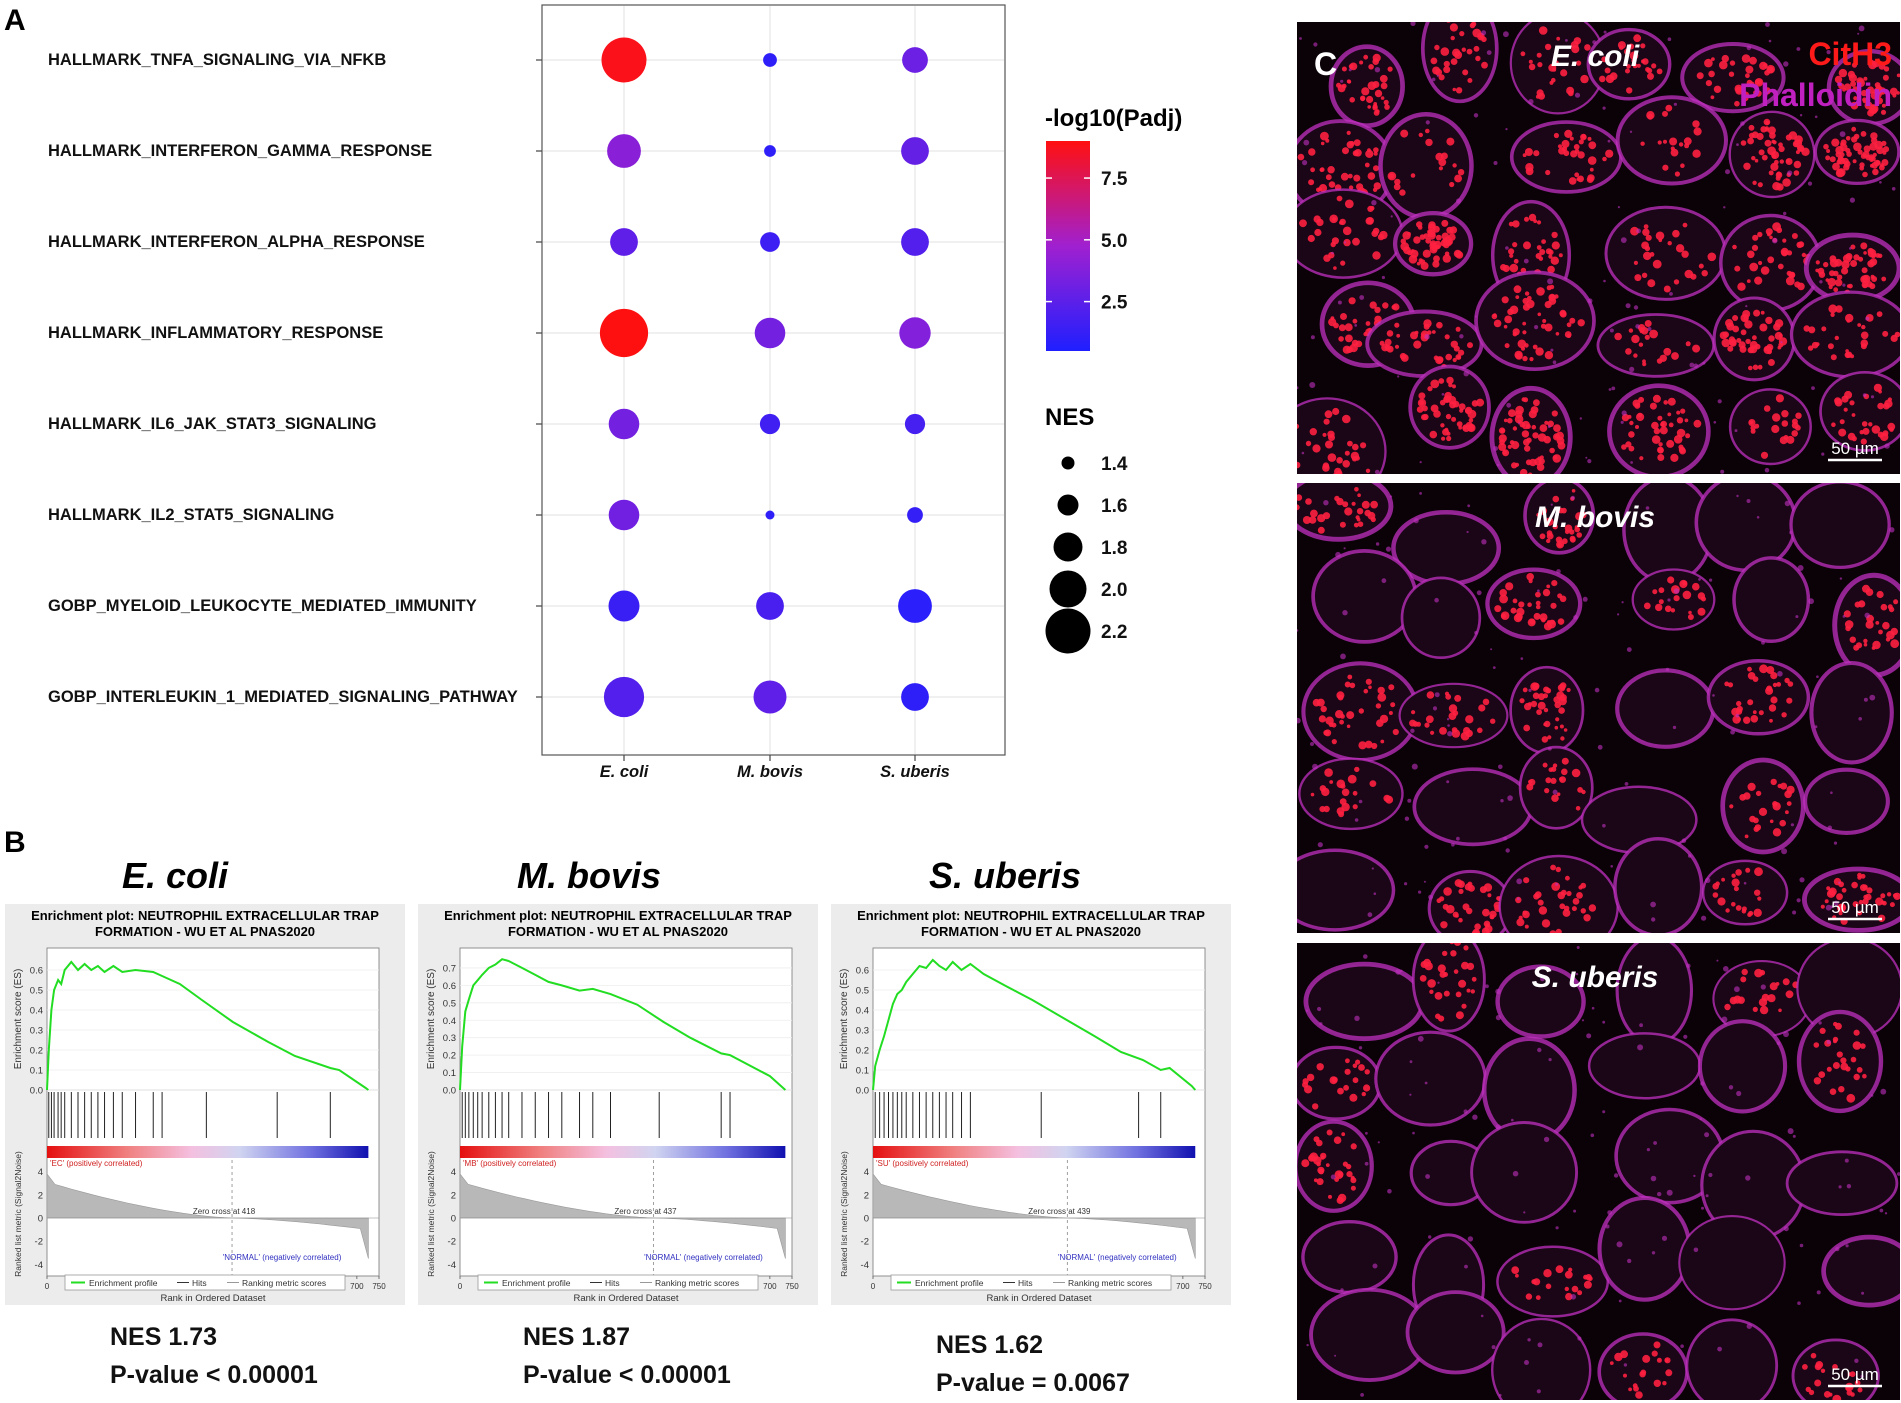 The height and width of the screenshot is (1403, 1901). What do you see at coordinates (862, 1051) in the screenshot?
I see `gsea-ytick-label: 0.2` at bounding box center [862, 1051].